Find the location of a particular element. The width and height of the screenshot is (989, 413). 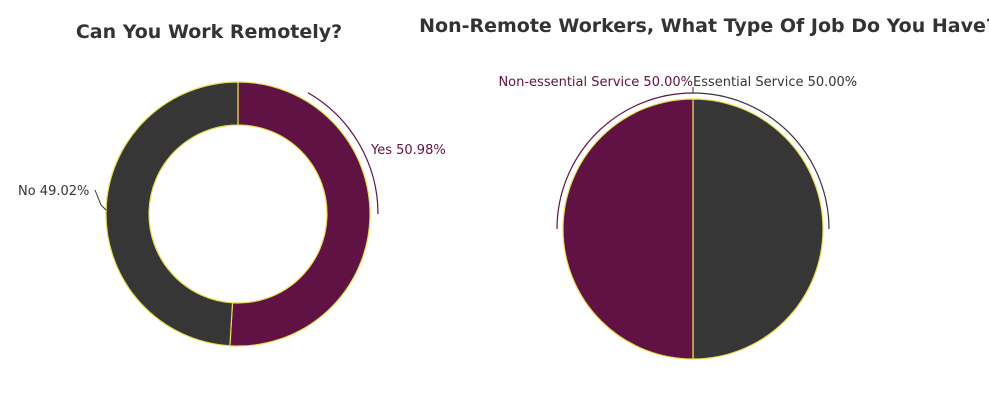

chart2-slice-non-essential-service is located at coordinates (628, 229).